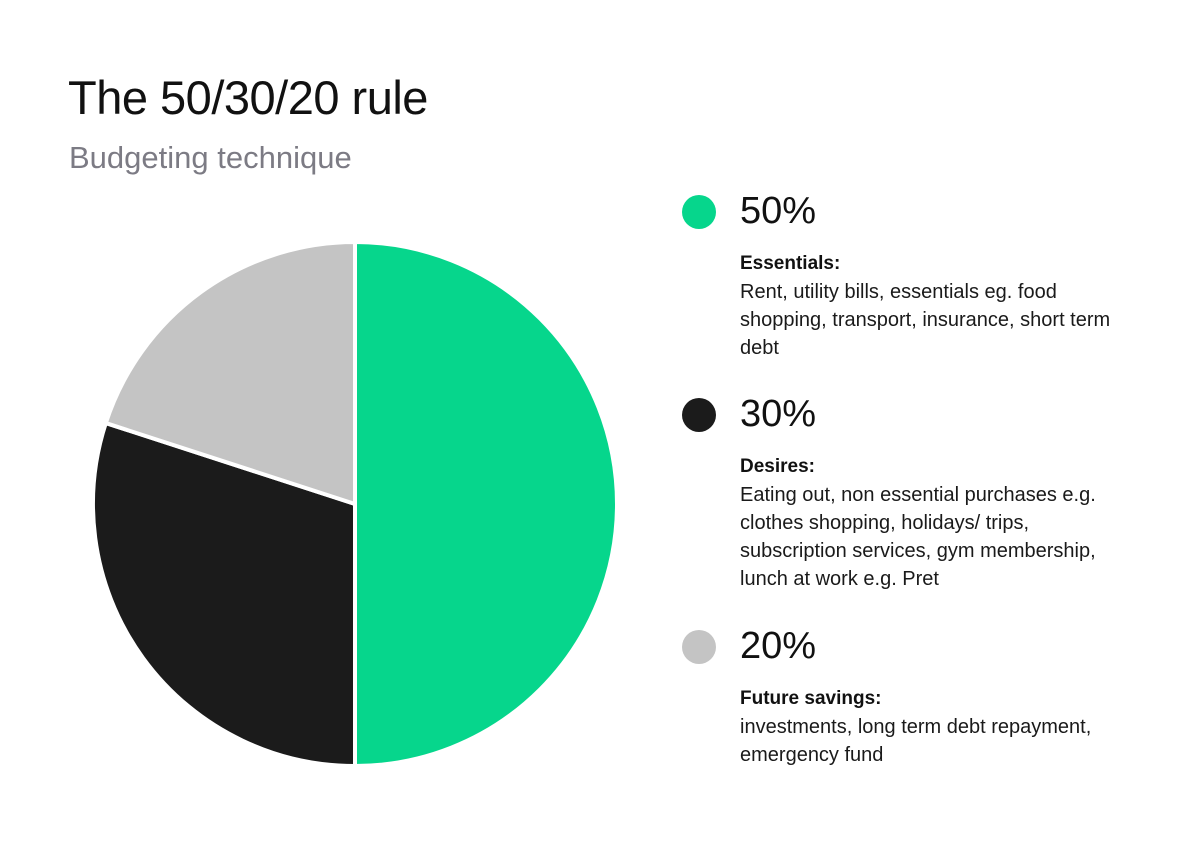 The image size is (1200, 850). I want to click on chart-subtitle: Budgeting technique, so click(210, 157).